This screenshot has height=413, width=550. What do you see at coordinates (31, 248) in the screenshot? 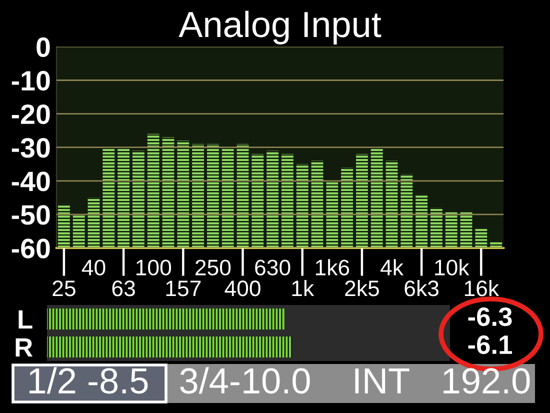
I see `y-tick-label: -60` at bounding box center [31, 248].